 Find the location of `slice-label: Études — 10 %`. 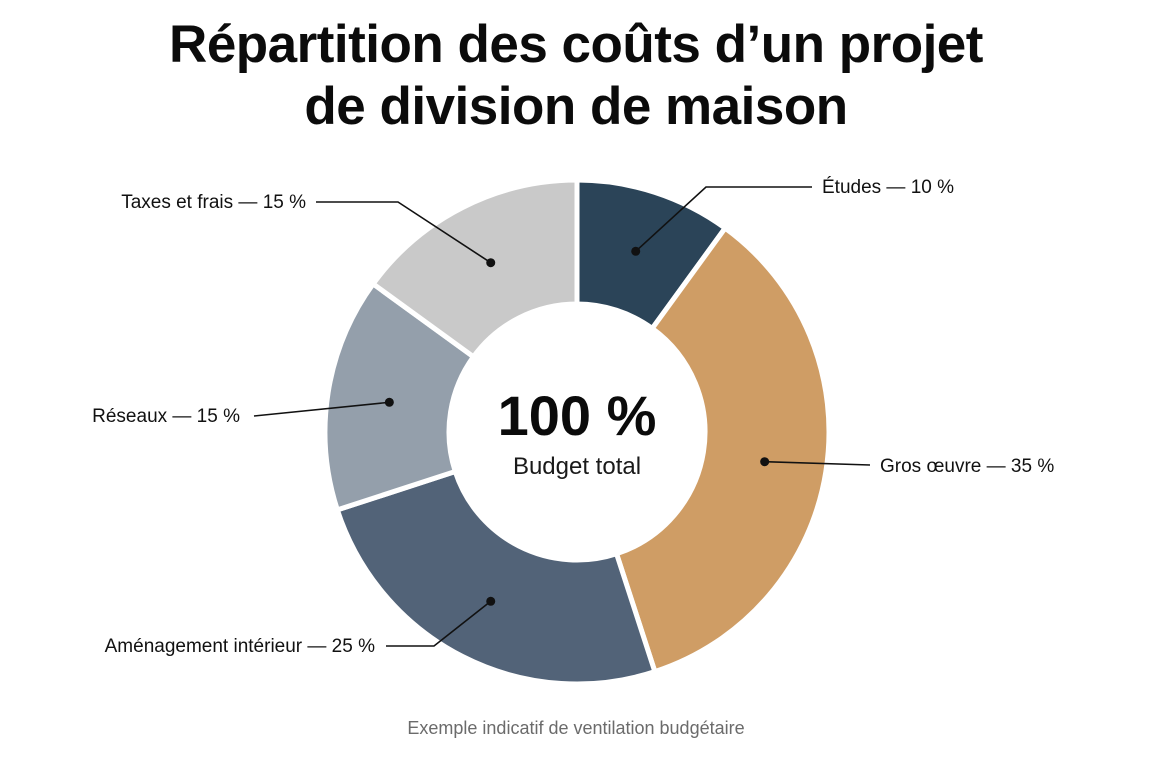

slice-label: Études — 10 % is located at coordinates (888, 187).